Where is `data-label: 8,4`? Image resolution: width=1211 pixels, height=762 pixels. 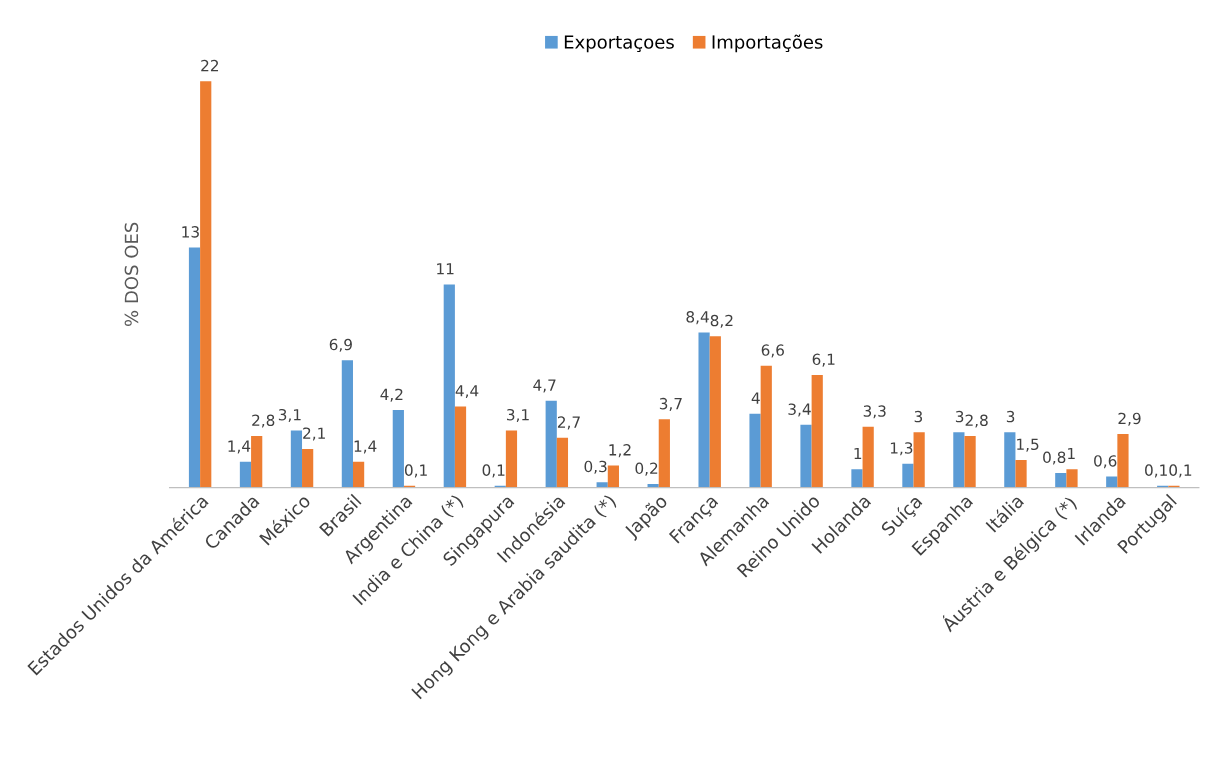 data-label: 8,4 is located at coordinates (697, 318).